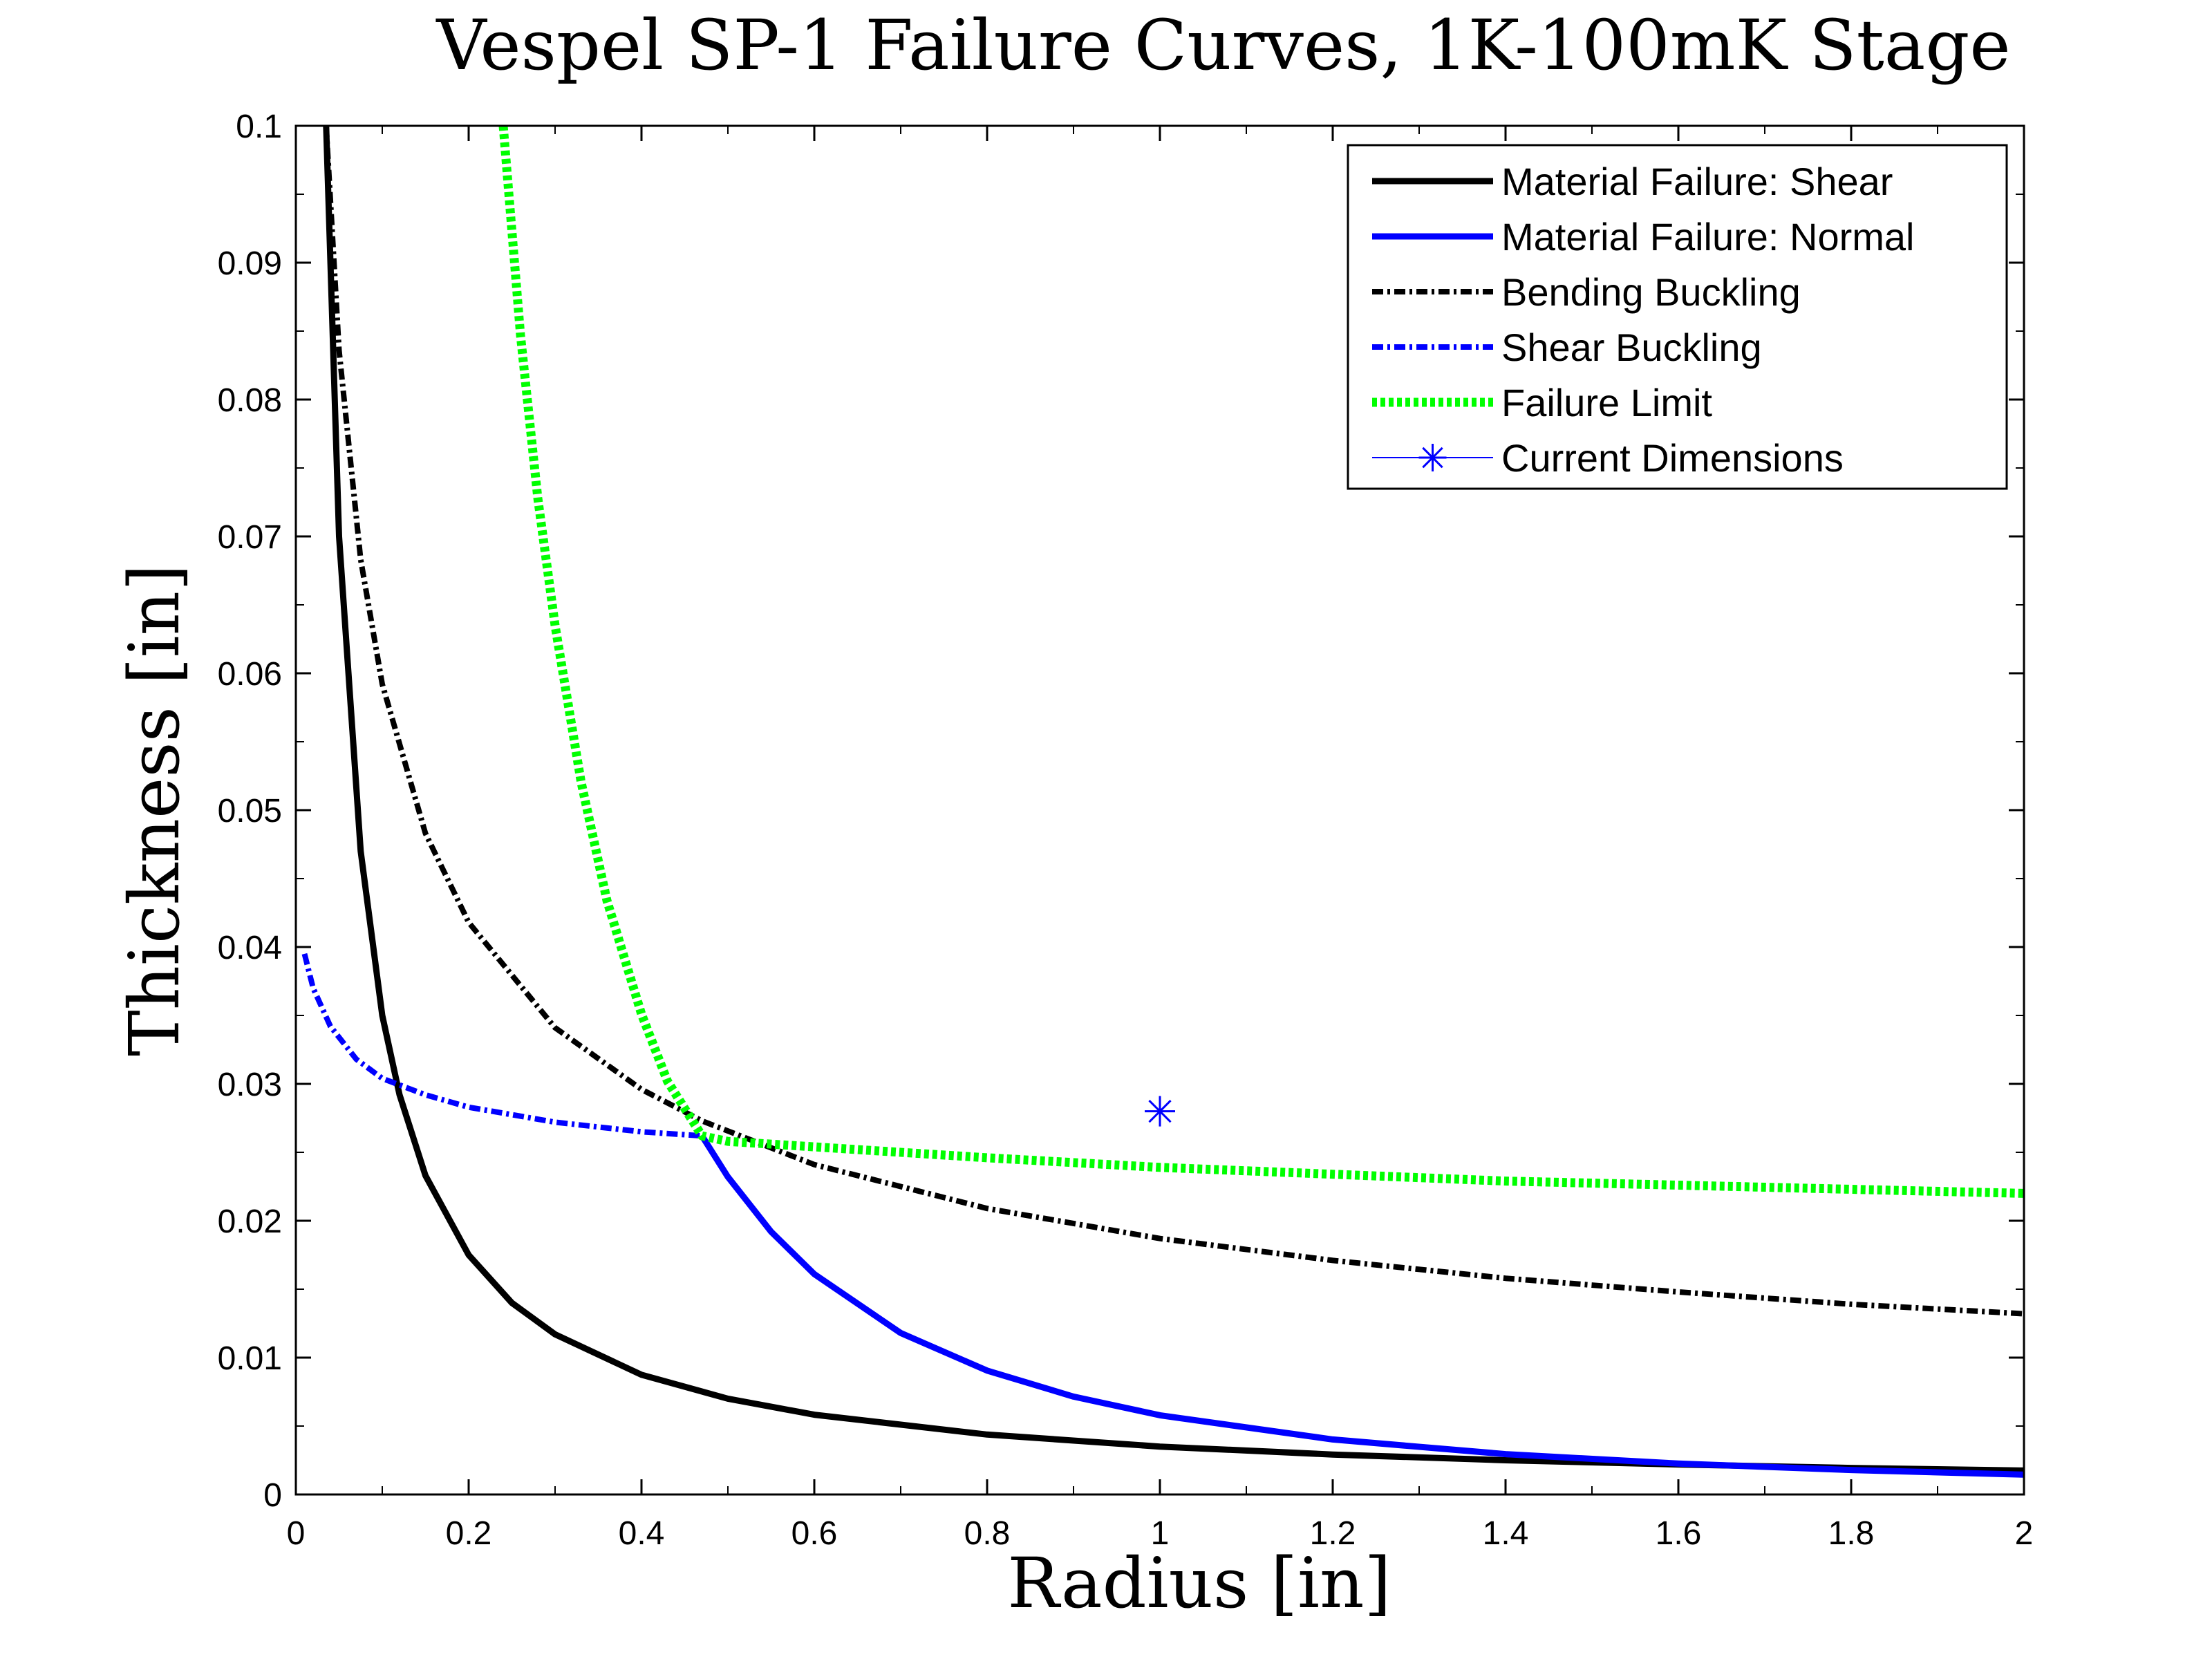  Describe the element at coordinates (1851, 1534) in the screenshot. I see `x-tick-label: 1.8` at that location.